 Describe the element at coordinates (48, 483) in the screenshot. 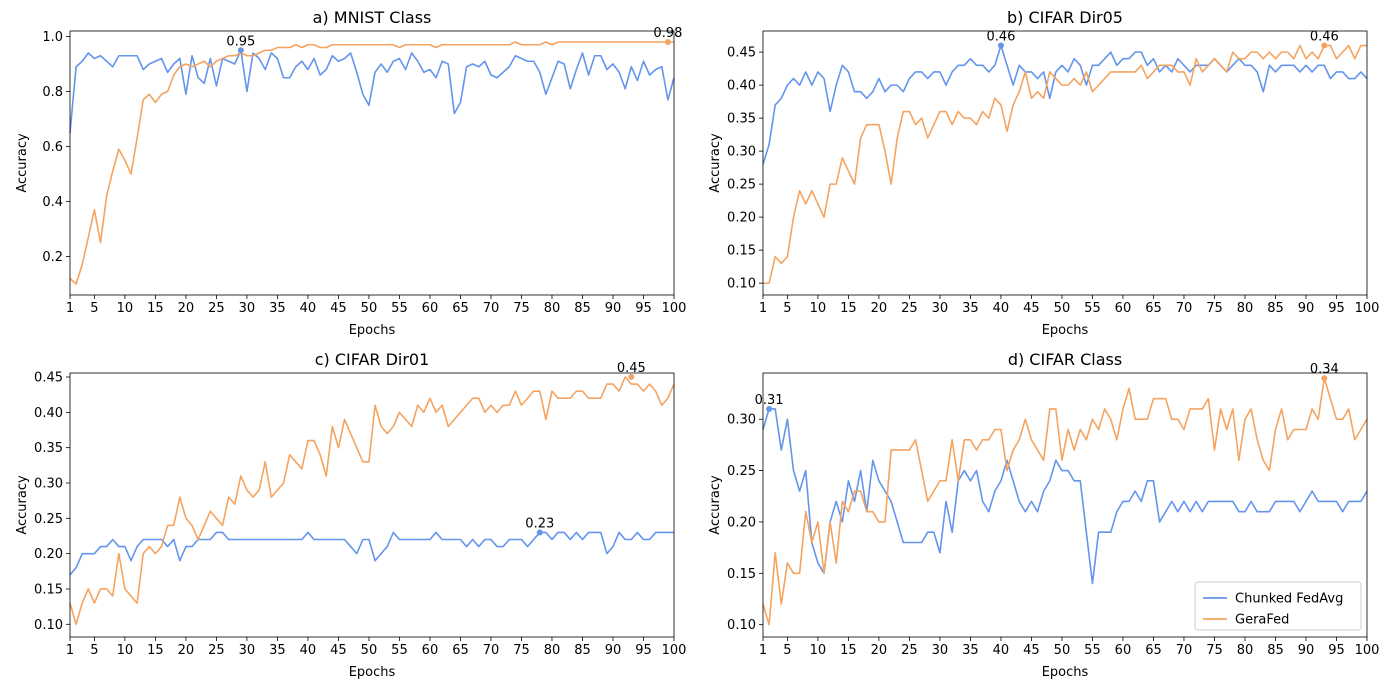

I see `y-tick-label: 0.30` at that location.